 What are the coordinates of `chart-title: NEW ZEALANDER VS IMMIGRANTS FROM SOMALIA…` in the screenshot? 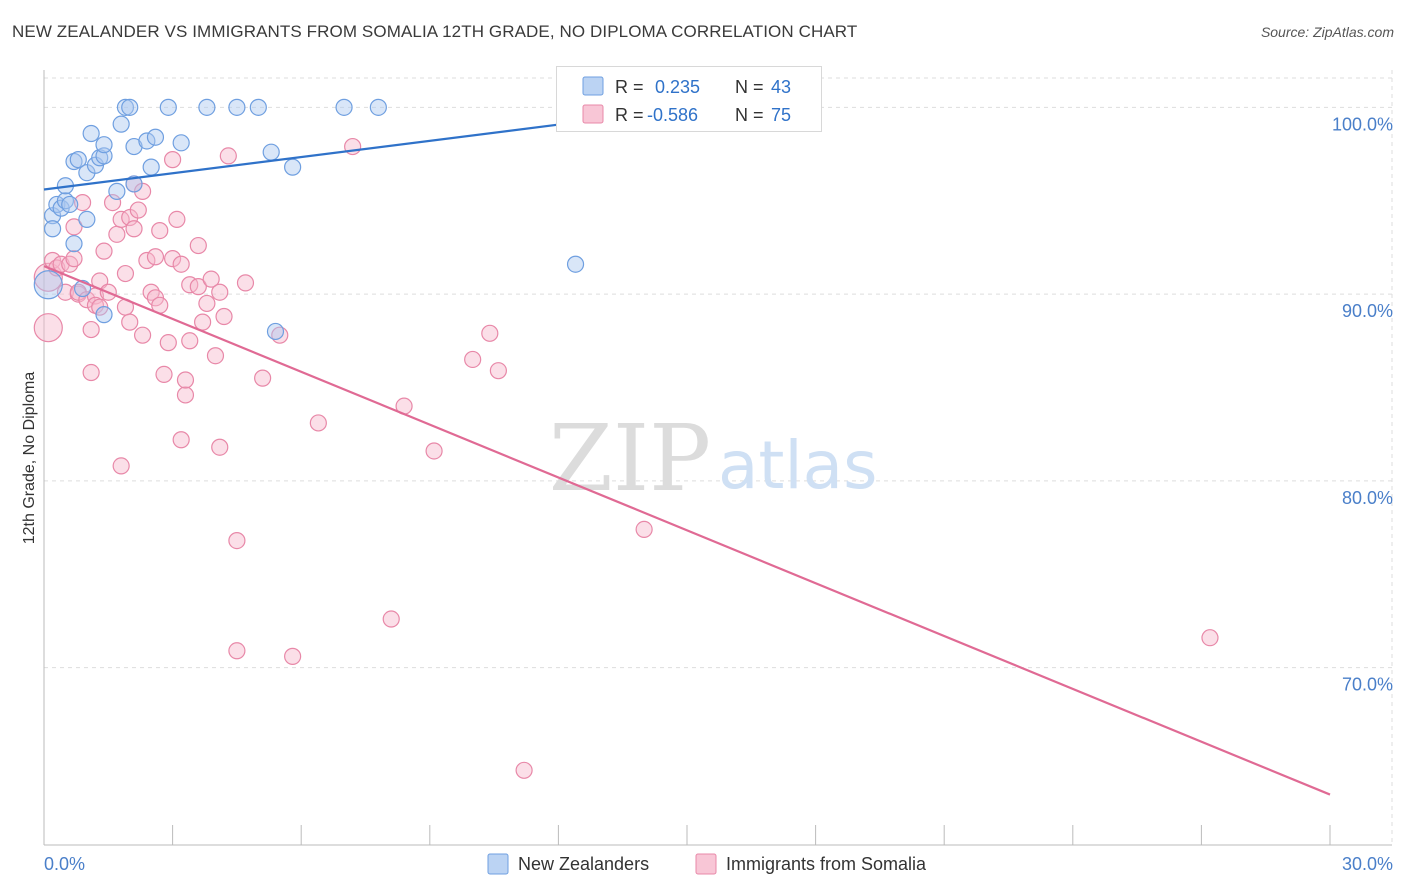 It's located at (435, 31).